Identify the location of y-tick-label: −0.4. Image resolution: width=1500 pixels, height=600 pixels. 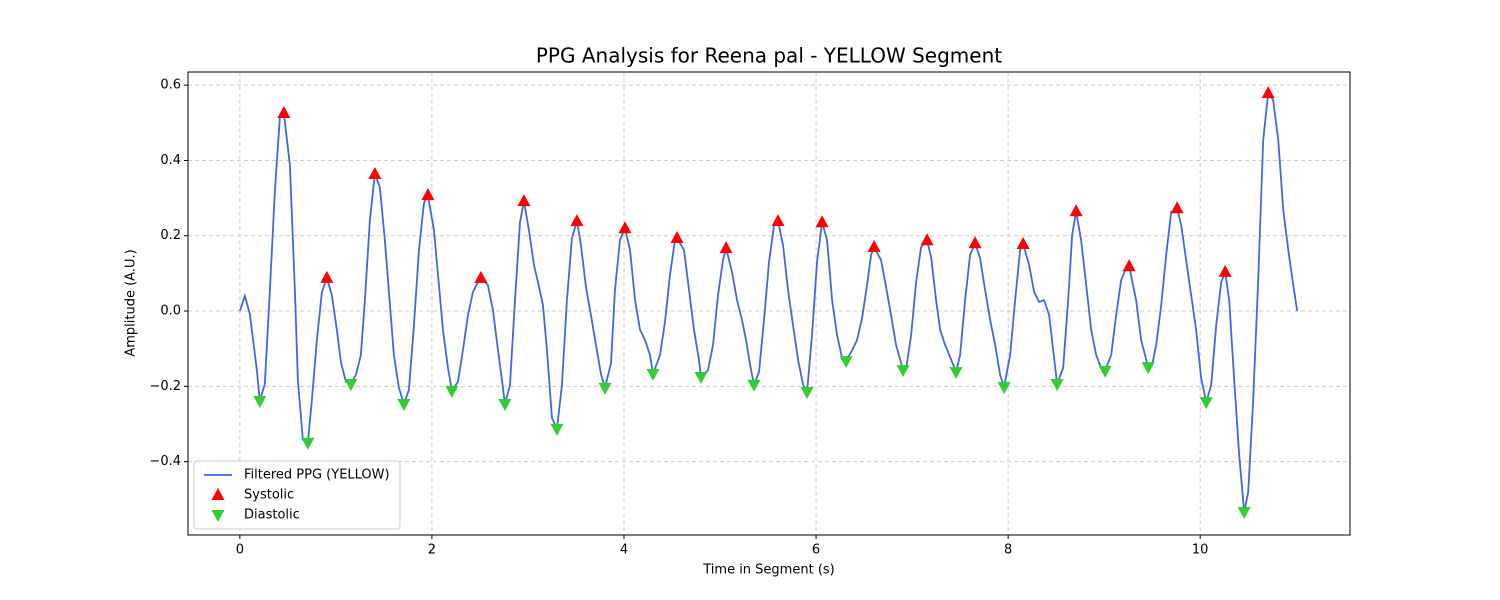
(165, 461).